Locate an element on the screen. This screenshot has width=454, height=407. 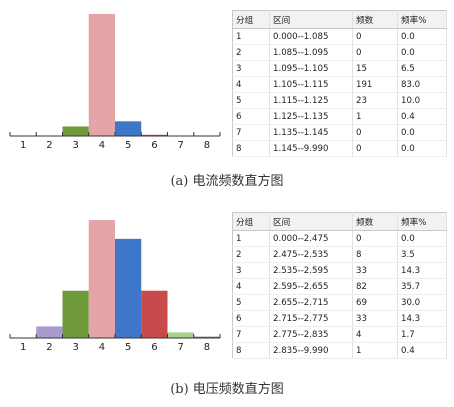
table-row: 5 2.655--2.715 69 30.0 is located at coordinates (339, 302).